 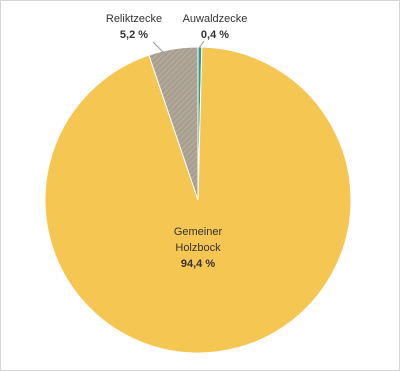 What do you see at coordinates (215, 35) in the screenshot?
I see `slice-value-label: 0,4 %` at bounding box center [215, 35].